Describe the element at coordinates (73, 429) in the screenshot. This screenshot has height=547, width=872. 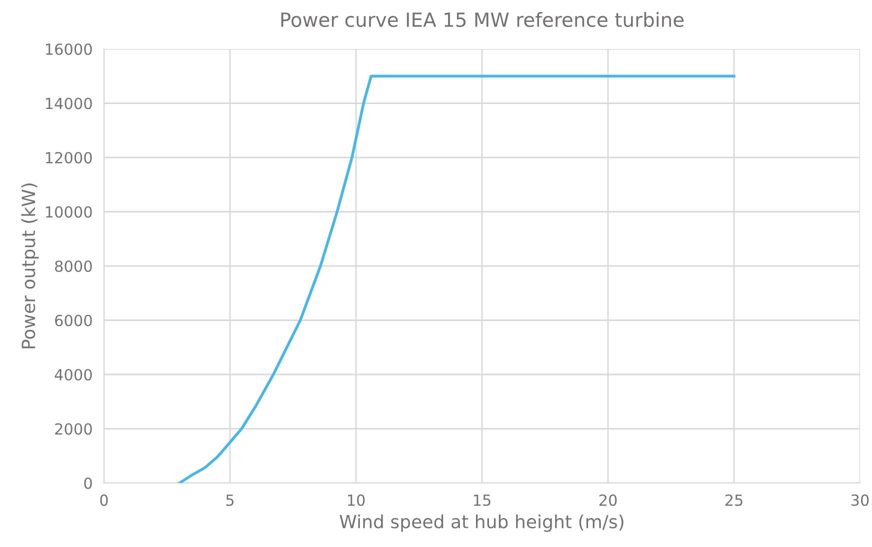
I see `y-tick-label: 2000` at that location.